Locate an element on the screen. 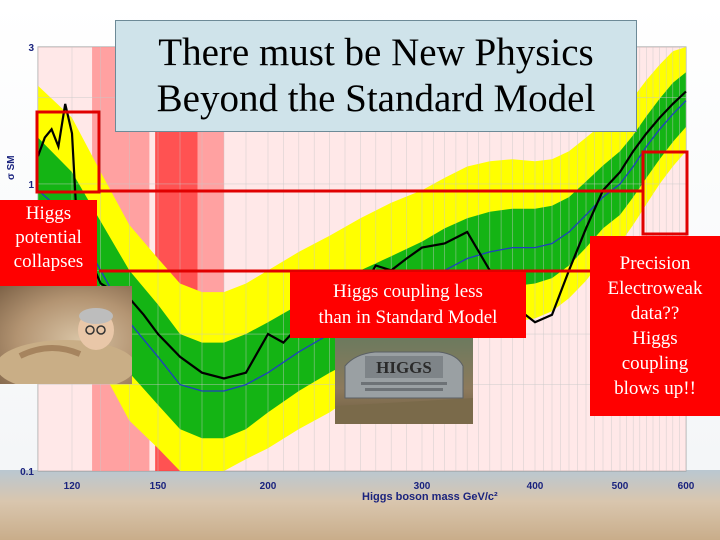 The width and height of the screenshot is (720, 540). y-axis-label: σ SM is located at coordinates (11, 167).